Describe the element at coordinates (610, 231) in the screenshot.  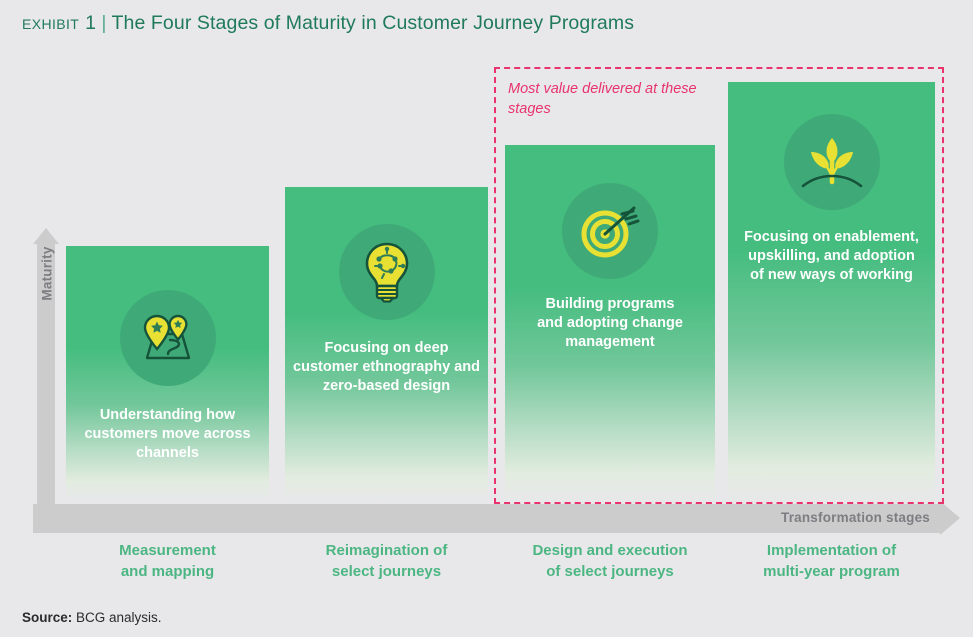
I see `target-arrow-icon` at that location.